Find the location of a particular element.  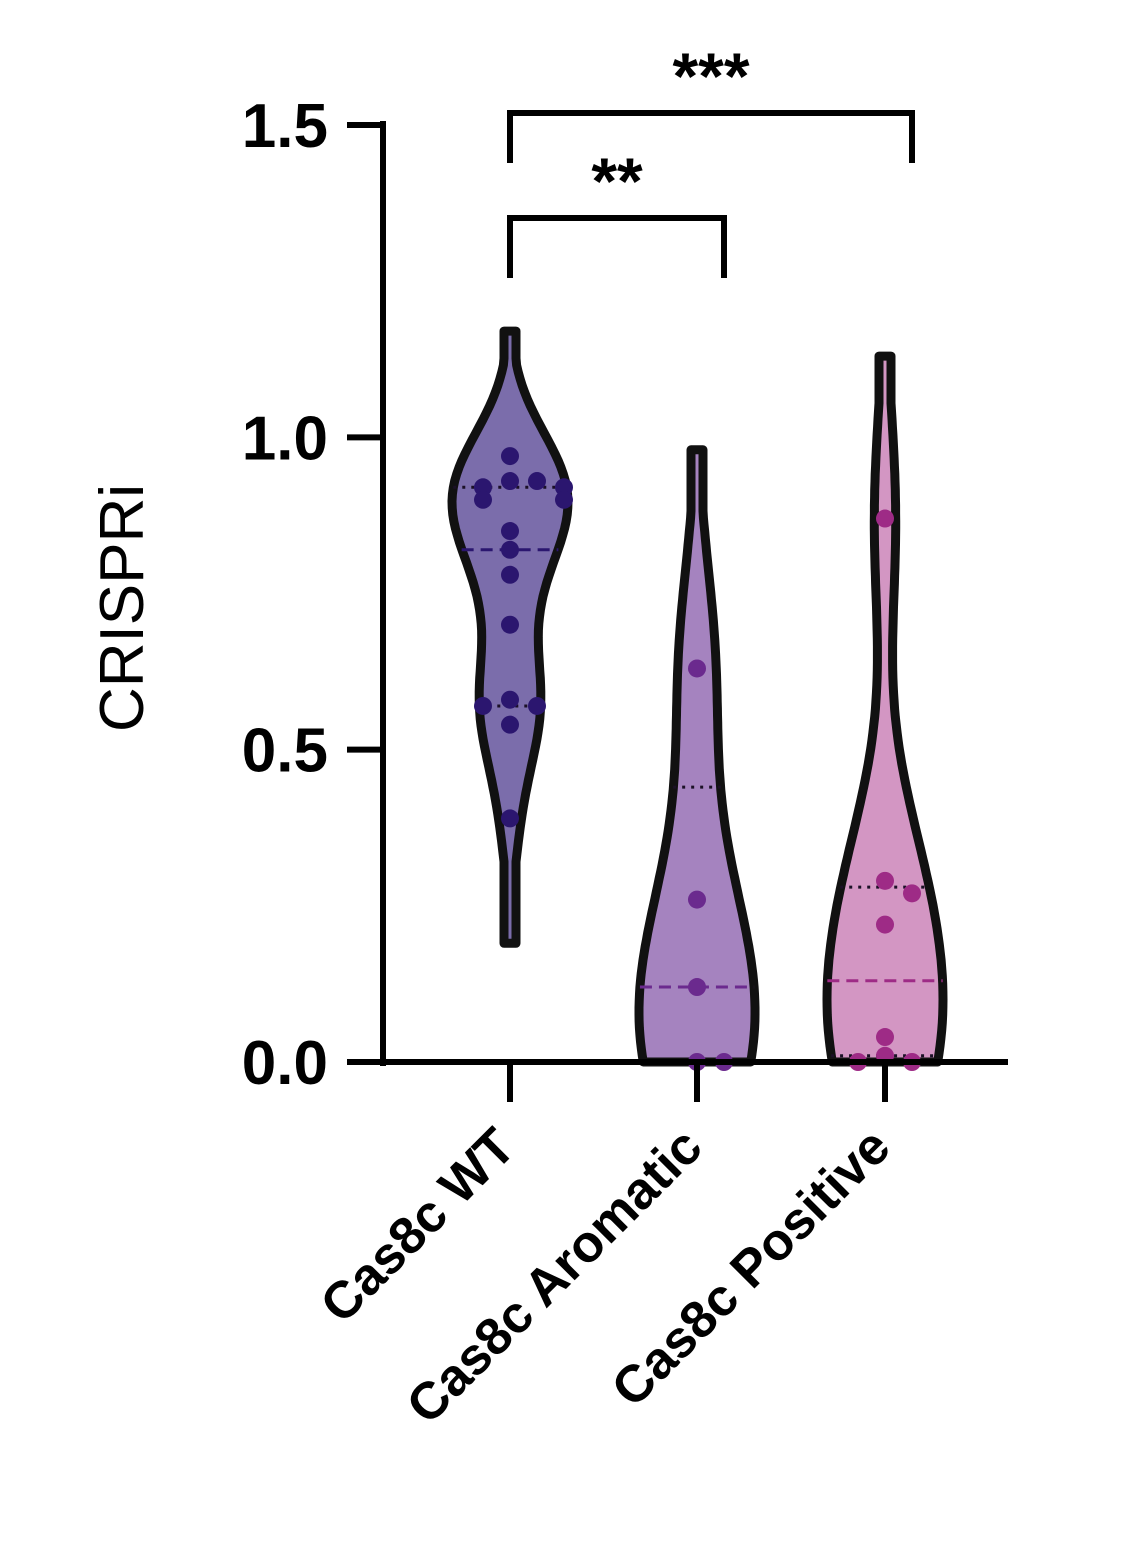

significance-bracket-2: *** is located at coordinates (711, 101).